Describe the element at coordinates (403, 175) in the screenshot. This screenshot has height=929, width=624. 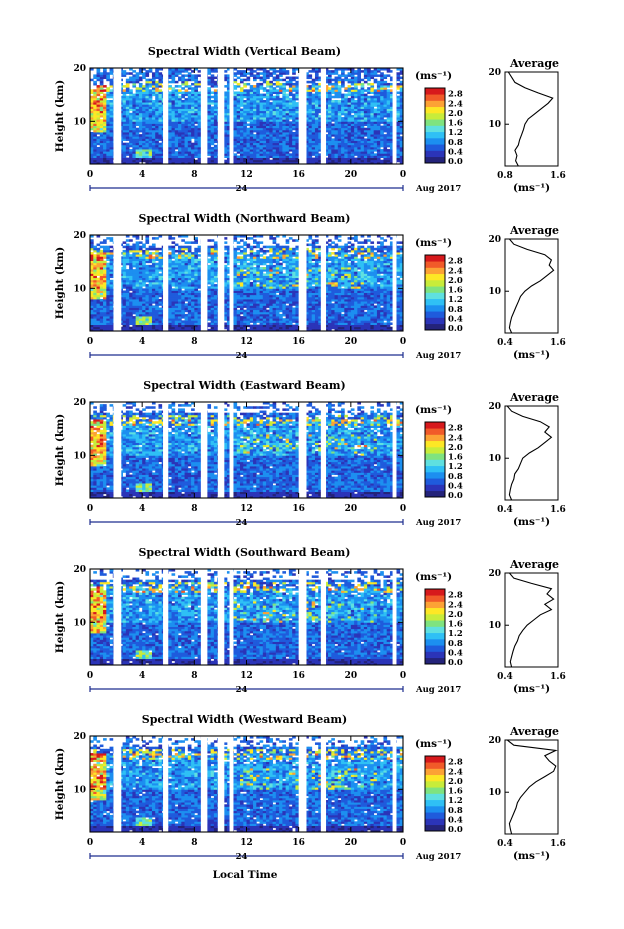
I see `x-tick-label: 0` at that location.